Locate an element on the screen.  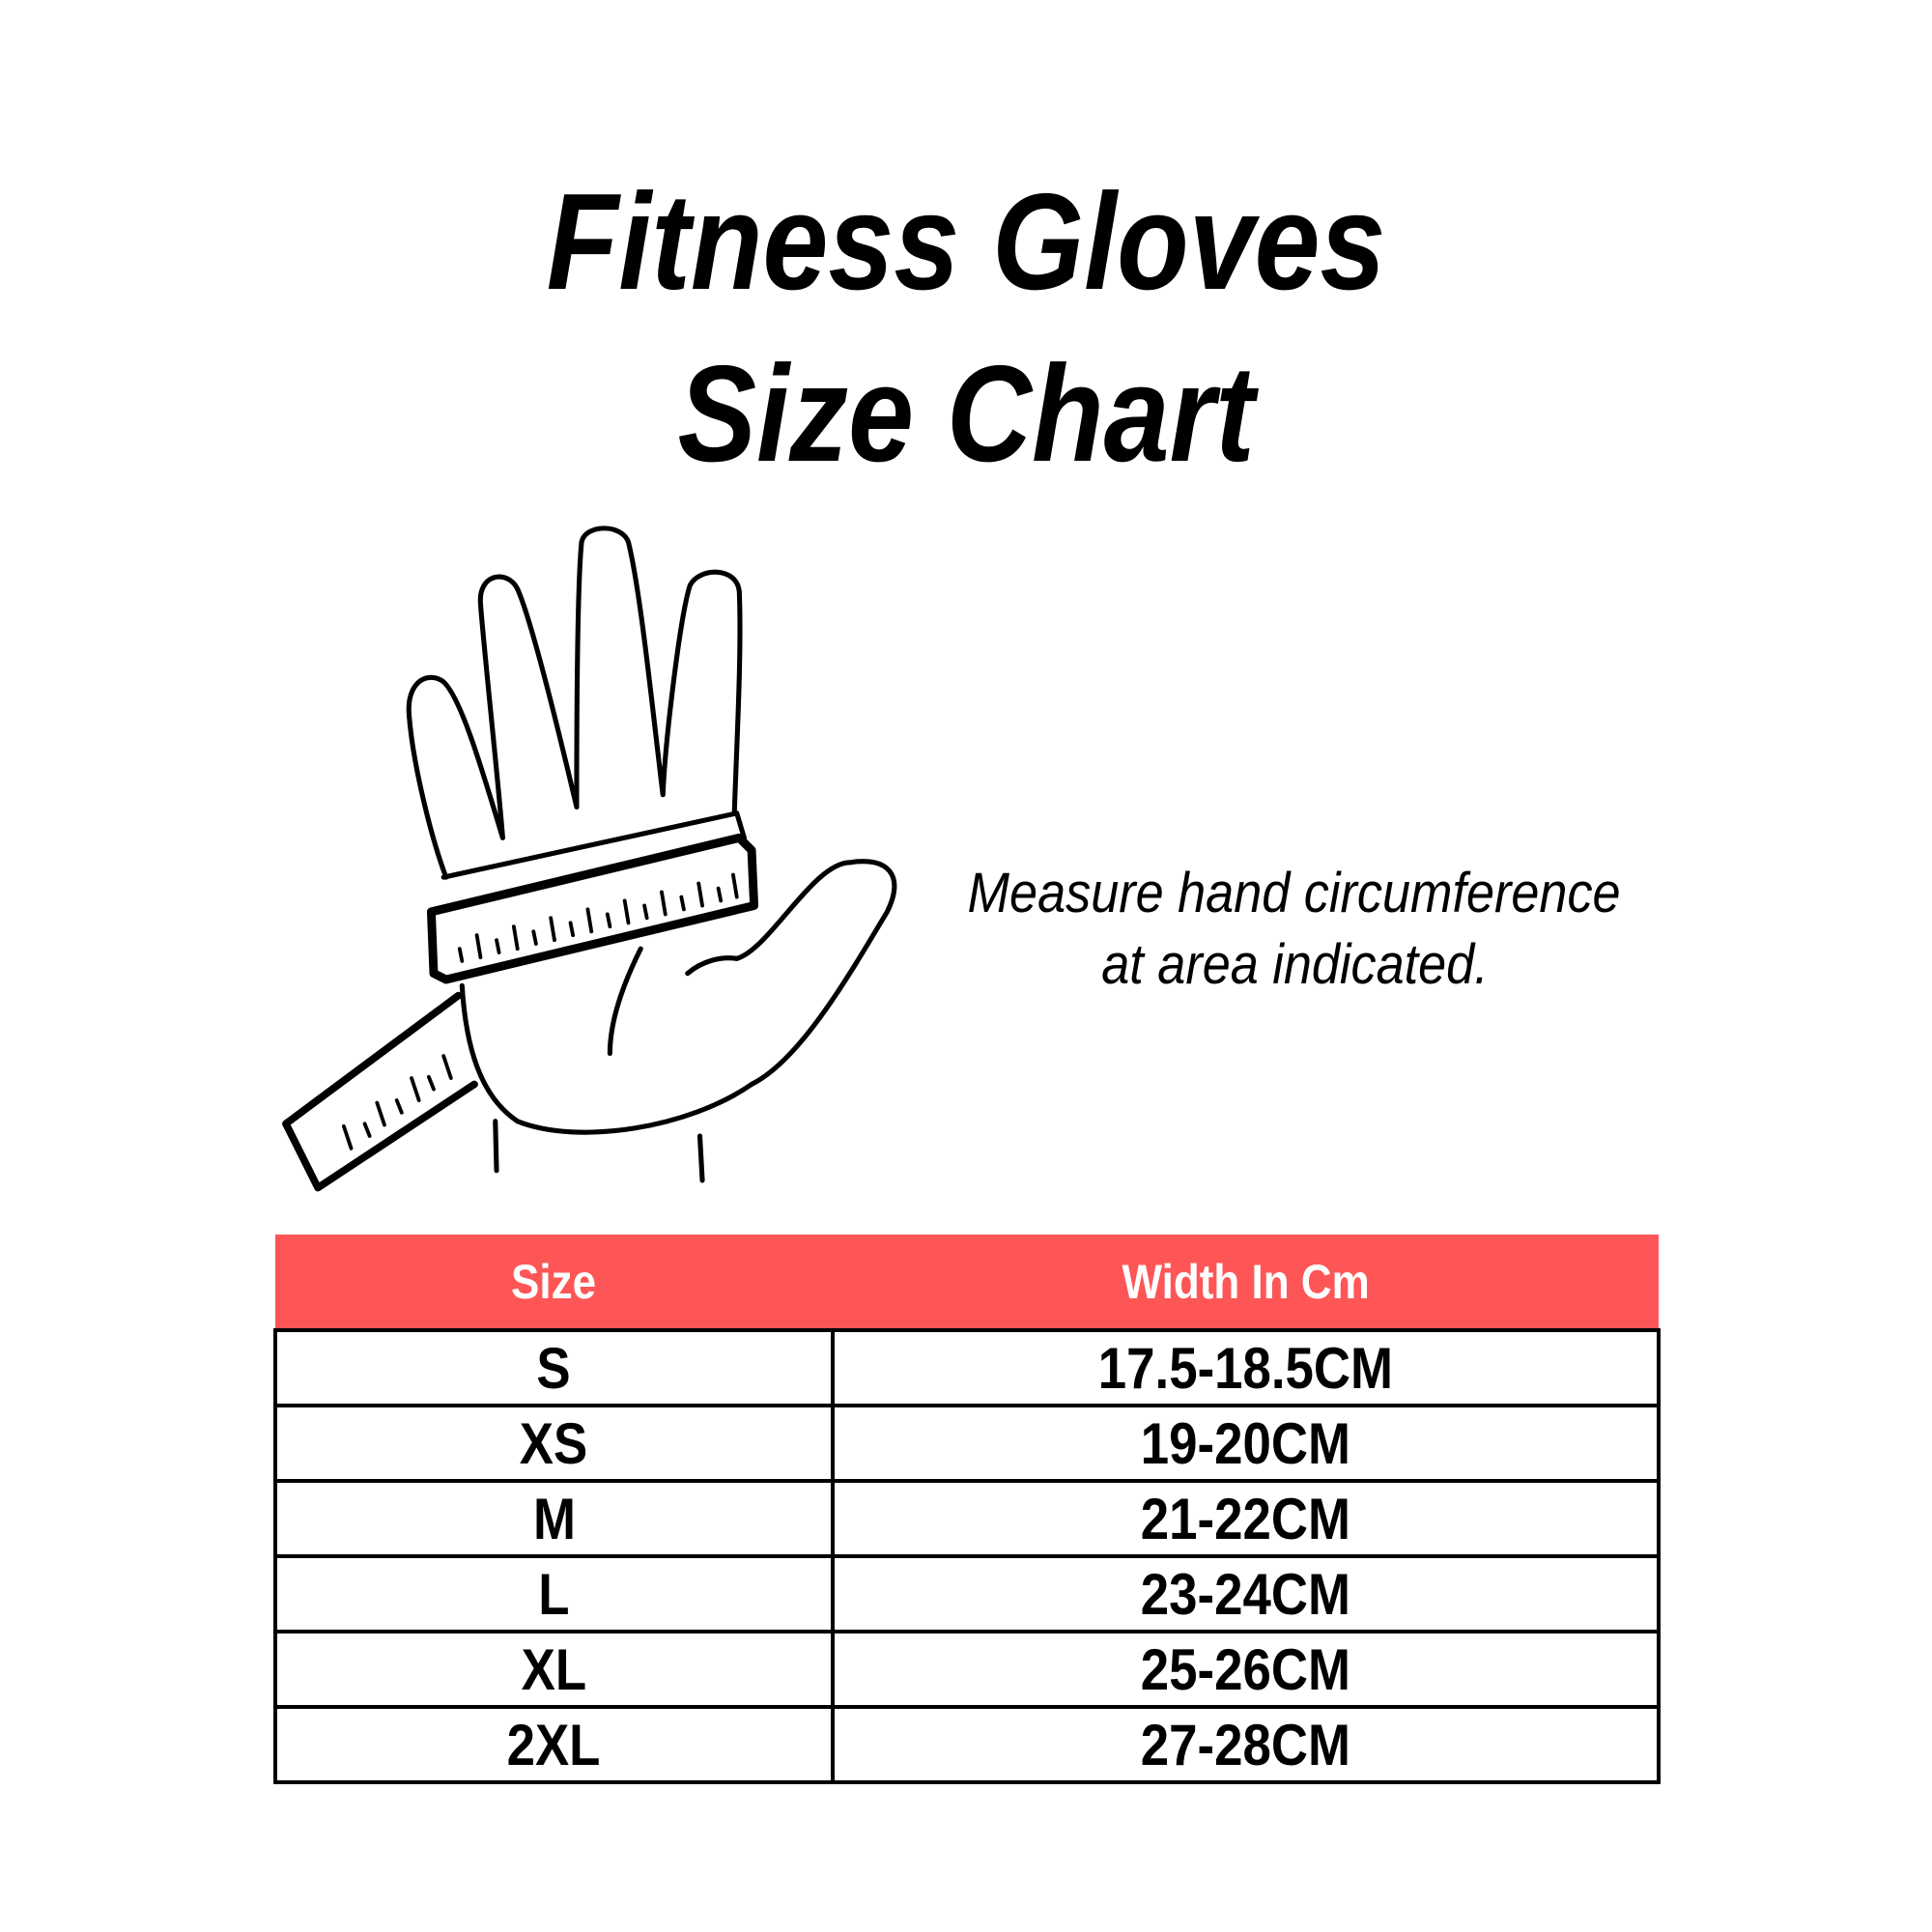
header-width: Width In Cm is located at coordinates (1246, 1282).